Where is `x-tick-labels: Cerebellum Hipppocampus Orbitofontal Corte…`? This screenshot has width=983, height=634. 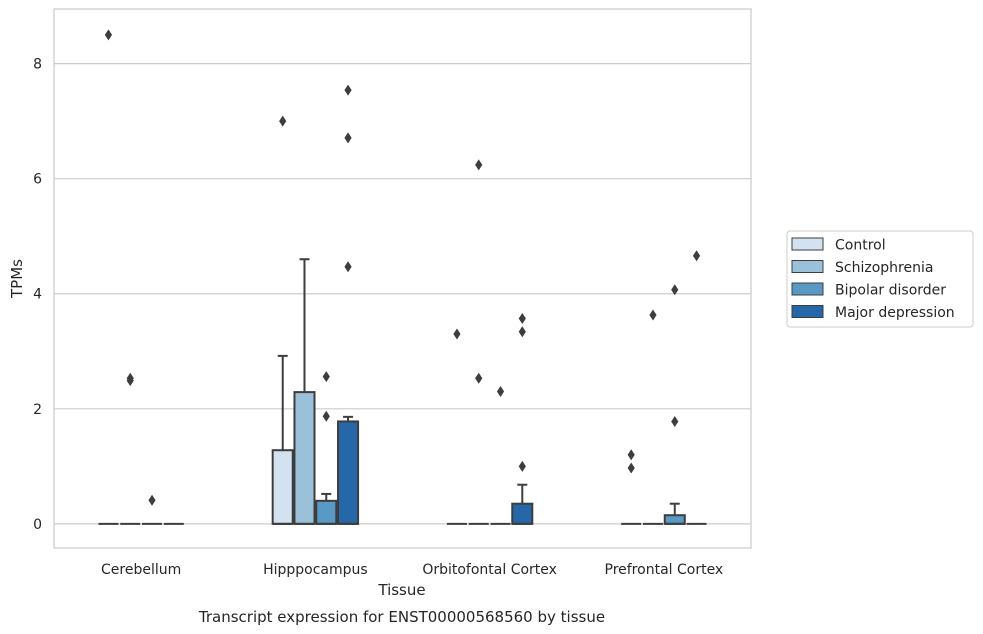
x-tick-labels: Cerebellum Hipppocampus Orbitofontal Corte… is located at coordinates (412, 570).